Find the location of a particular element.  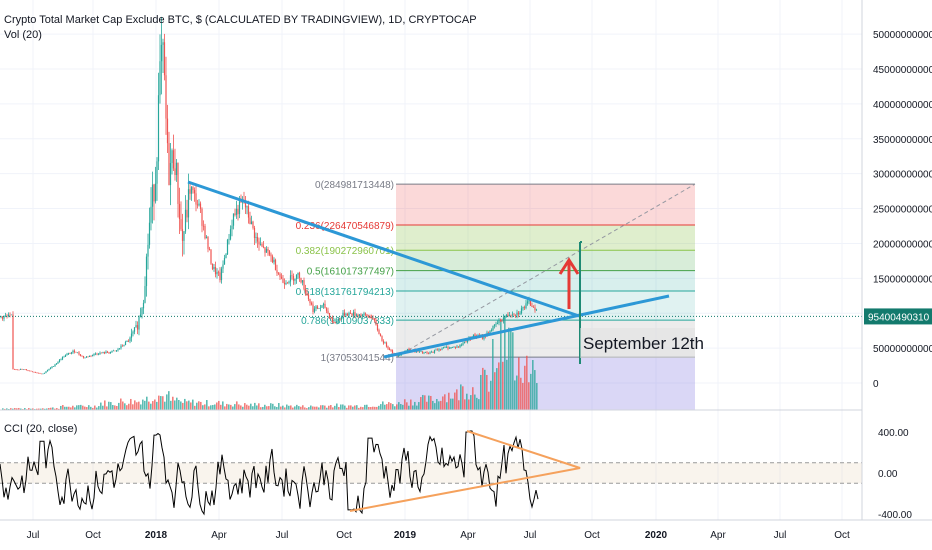

descending-trendline is located at coordinates (383, 249).